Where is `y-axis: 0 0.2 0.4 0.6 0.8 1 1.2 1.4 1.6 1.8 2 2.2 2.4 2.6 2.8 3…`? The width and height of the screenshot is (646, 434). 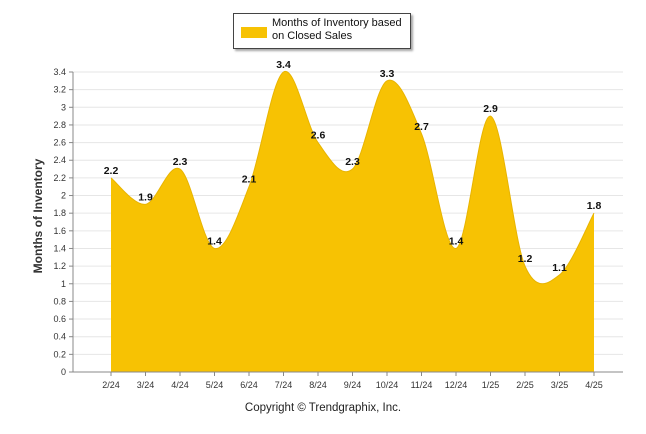 y-axis: 0 0.2 0.4 0.6 0.8 1 1.2 1.4 1.6 1.8 2 2.2 2.4 2.6 2.8 3… is located at coordinates (63, 222).